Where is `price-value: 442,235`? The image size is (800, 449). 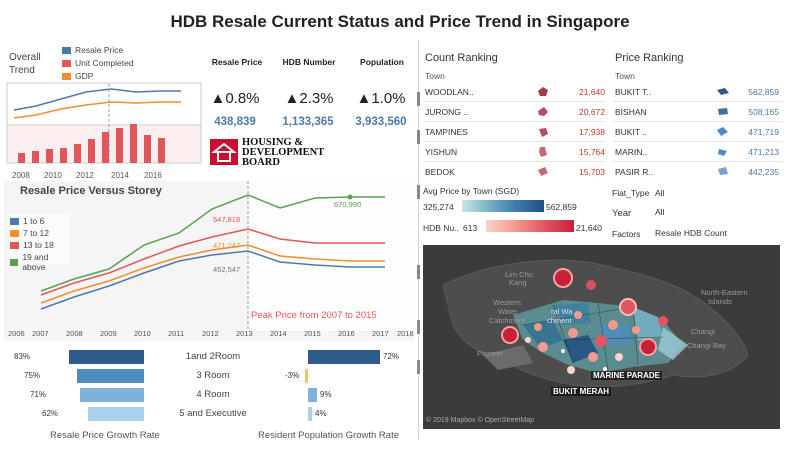 price-value: 442,235 is located at coordinates (763, 172).